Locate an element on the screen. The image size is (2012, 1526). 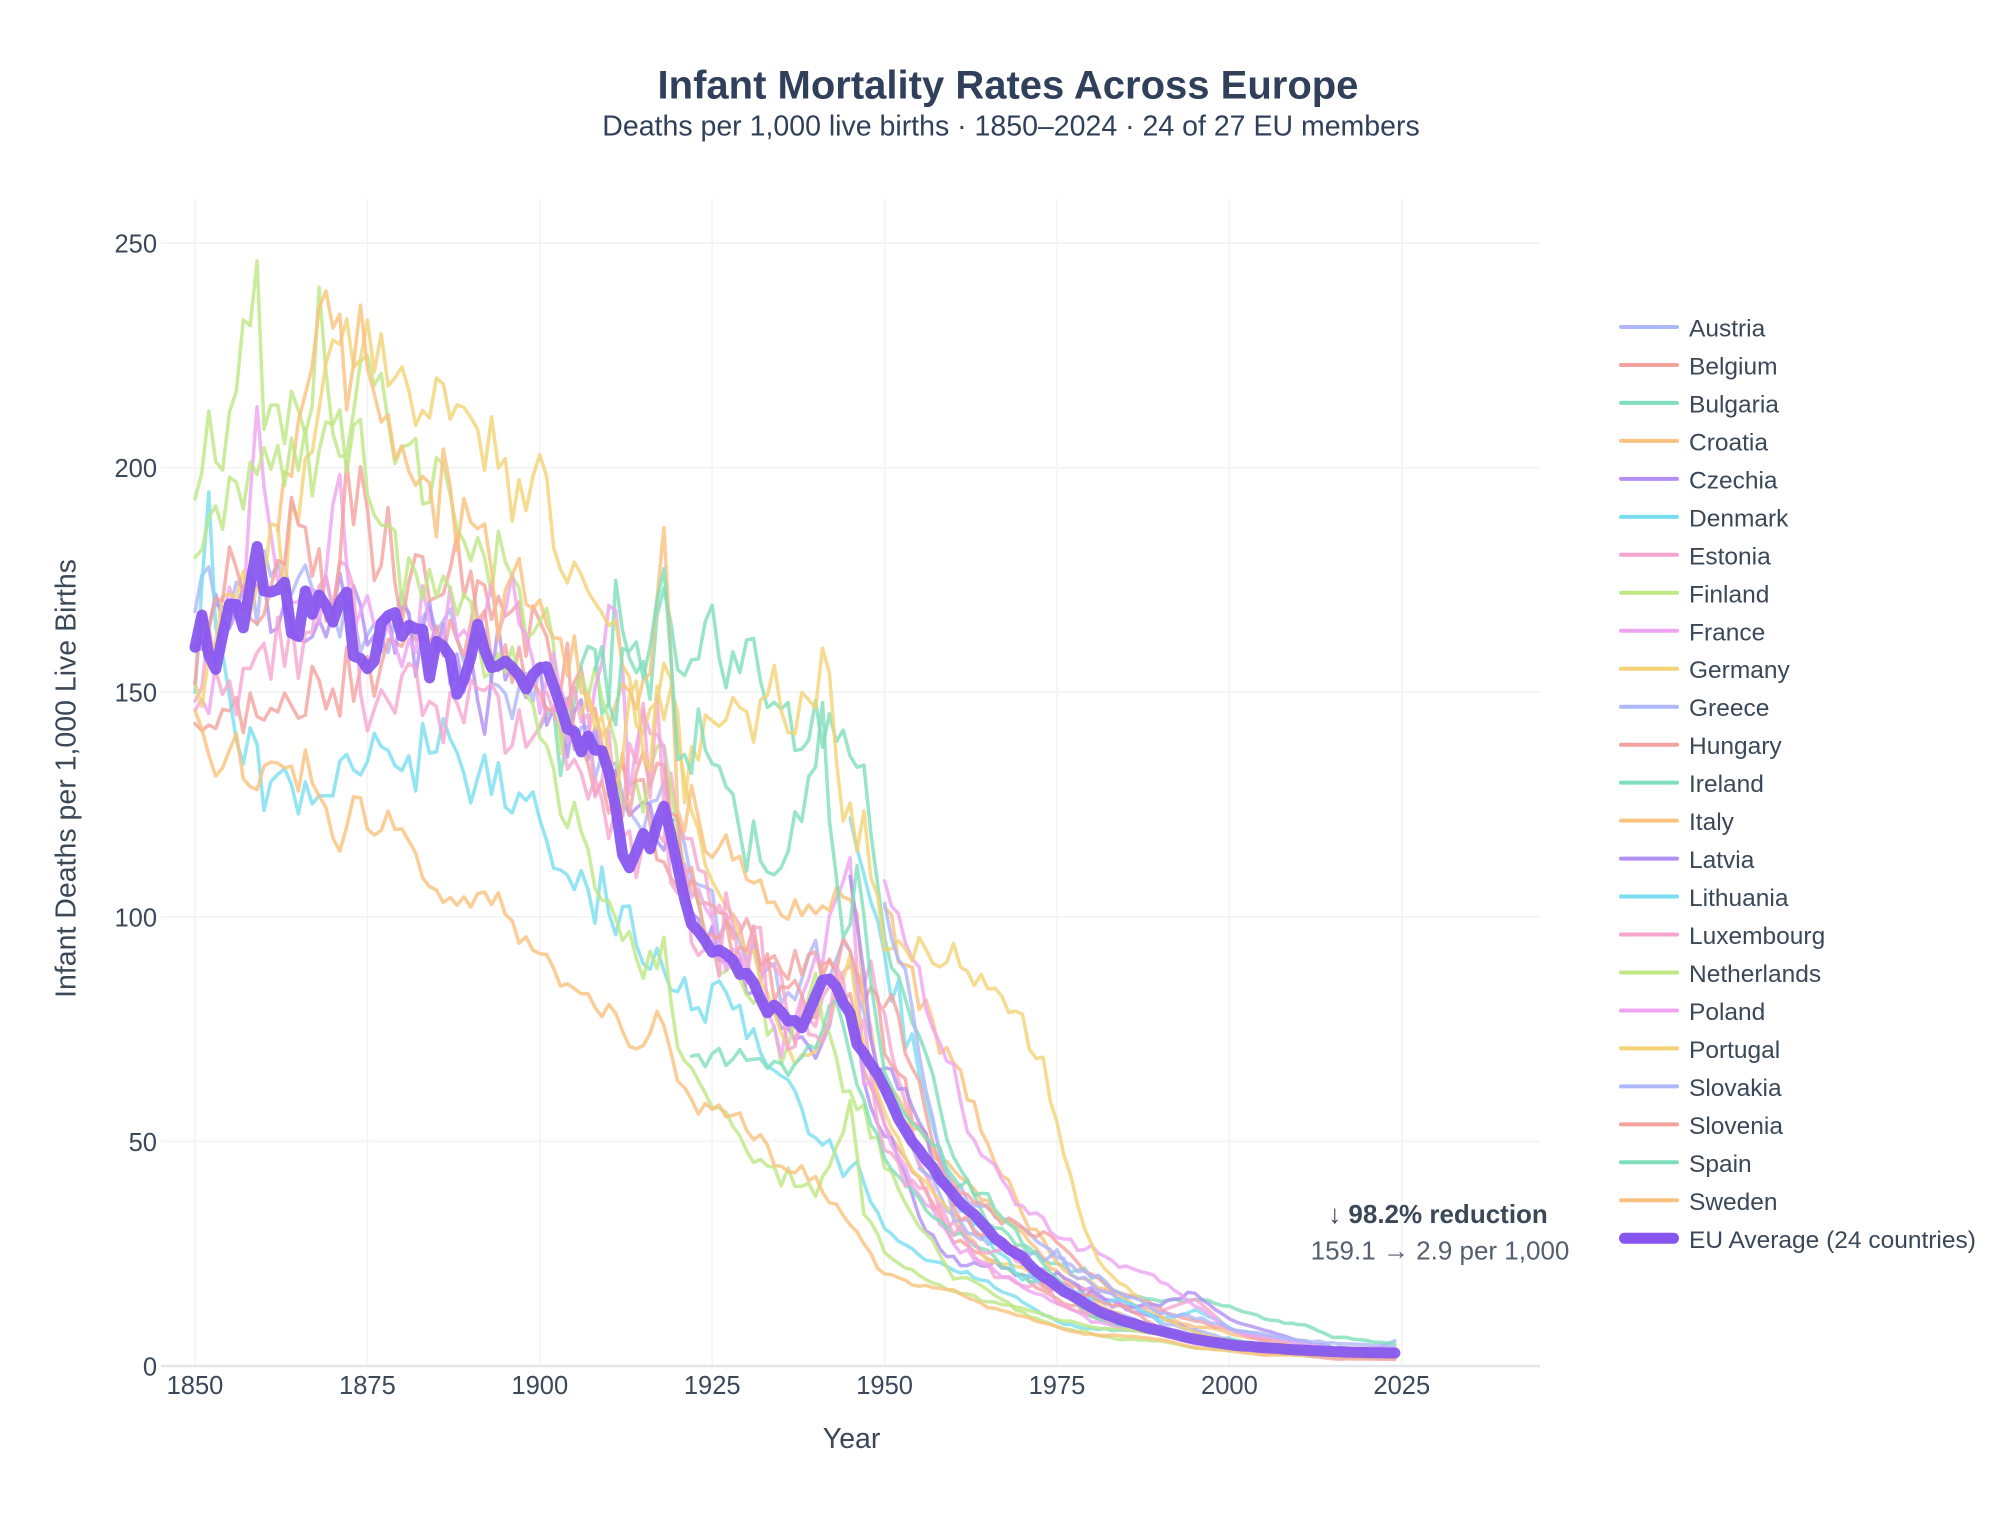
svg-text: 1850 is located at coordinates (195, 1386).